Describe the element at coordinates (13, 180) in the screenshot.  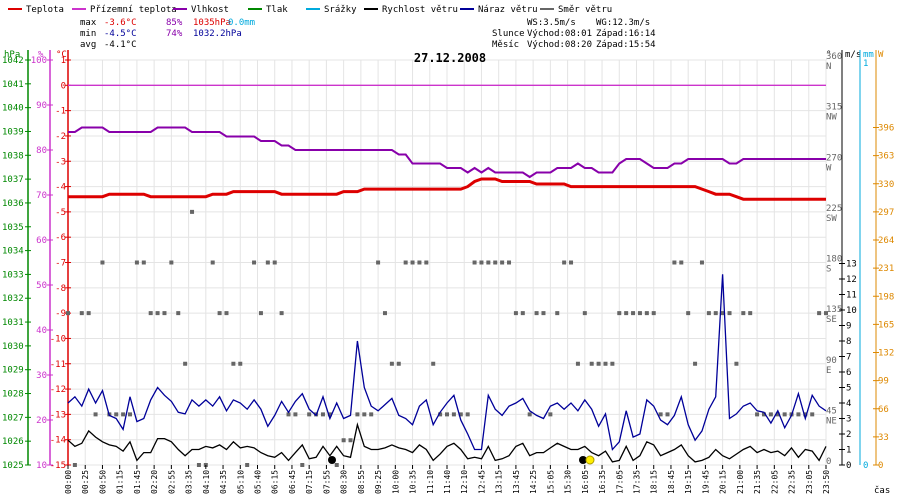
I see `hpa-tick-label: 1037` at that location.